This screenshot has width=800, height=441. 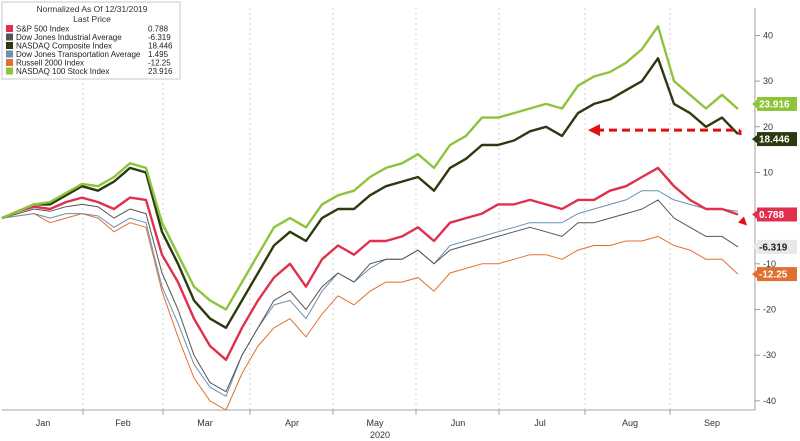 I want to click on y-tick-label: 30, so click(x=768, y=81).